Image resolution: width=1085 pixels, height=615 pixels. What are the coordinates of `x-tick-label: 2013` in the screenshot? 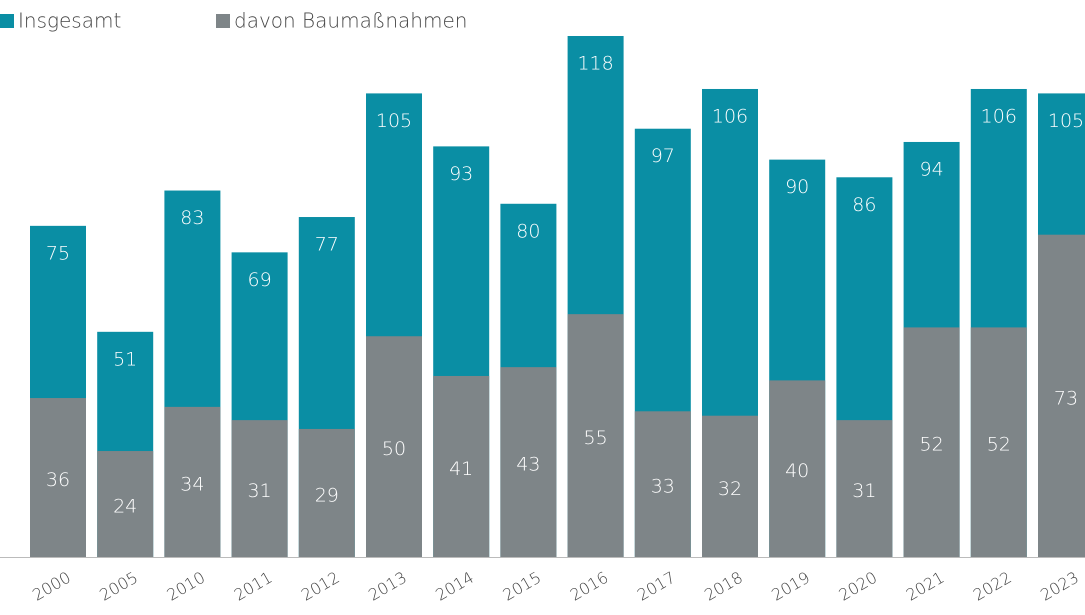 It's located at (387, 586).